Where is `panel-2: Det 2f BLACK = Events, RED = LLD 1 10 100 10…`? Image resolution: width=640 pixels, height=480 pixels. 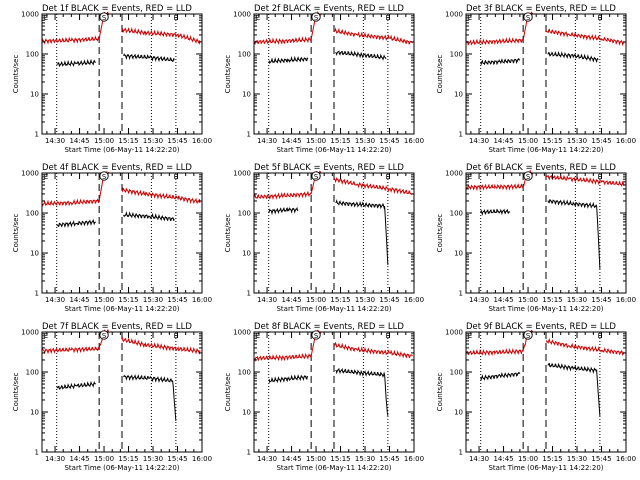 panel-2: Det 2f BLACK = Events, RED = LLD 1 10 100 10… is located at coordinates (324, 79).